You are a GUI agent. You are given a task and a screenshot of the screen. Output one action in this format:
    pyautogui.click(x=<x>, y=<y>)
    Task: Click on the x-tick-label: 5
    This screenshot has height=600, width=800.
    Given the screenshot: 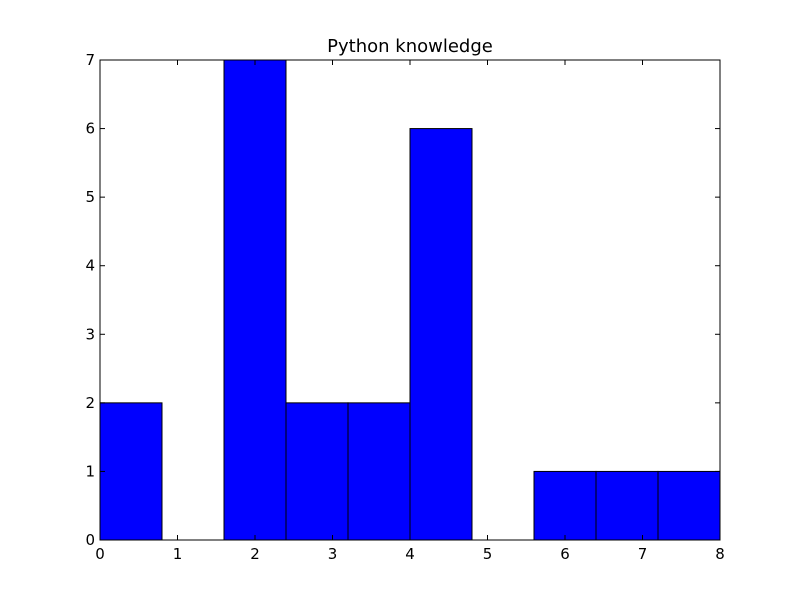 What is the action you would take?
    pyautogui.click(x=488, y=554)
    